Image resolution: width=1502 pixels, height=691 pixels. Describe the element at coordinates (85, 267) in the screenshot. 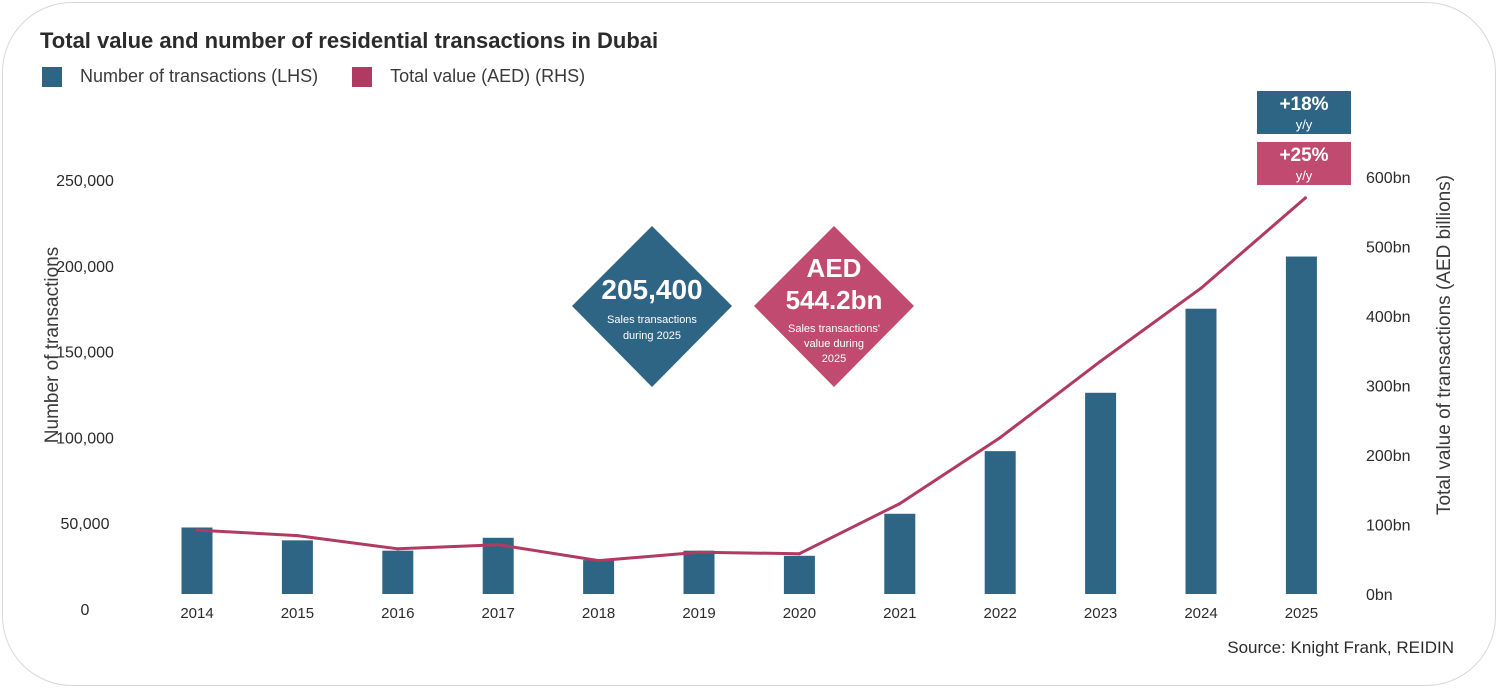

I see `y-tick-label: 200,000` at that location.